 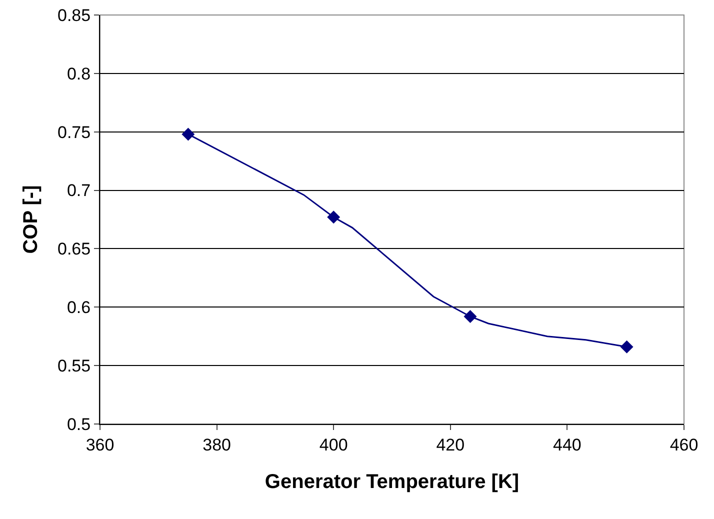 What do you see at coordinates (78, 190) in the screenshot?
I see `y-tick-label: 0.7` at bounding box center [78, 190].